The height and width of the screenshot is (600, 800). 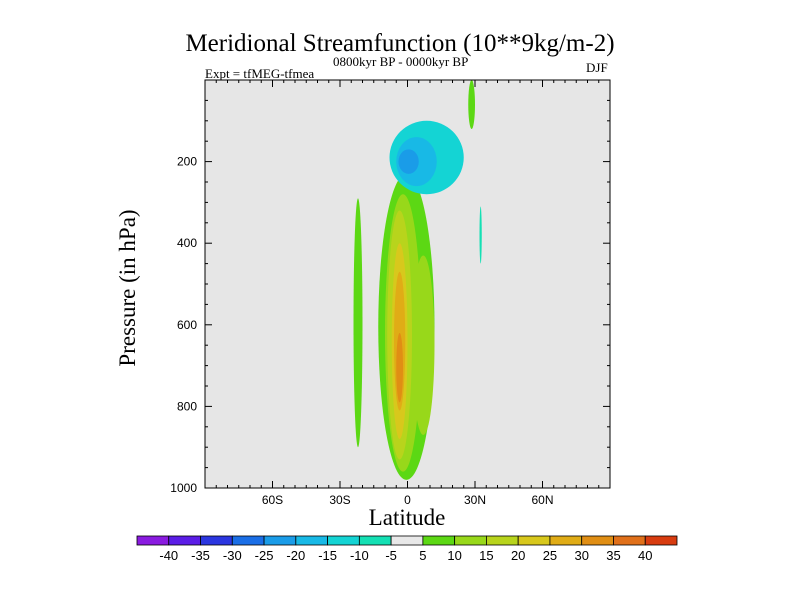 What do you see at coordinates (408, 161) in the screenshot?
I see `contour-blue-cell-upper` at bounding box center [408, 161].